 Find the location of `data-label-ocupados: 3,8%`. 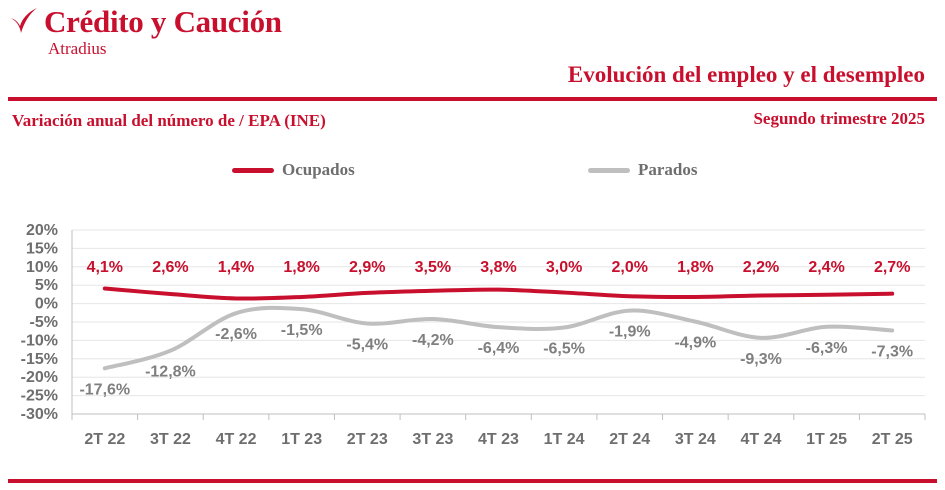

data-label-ocupados: 3,8% is located at coordinates (498, 267).